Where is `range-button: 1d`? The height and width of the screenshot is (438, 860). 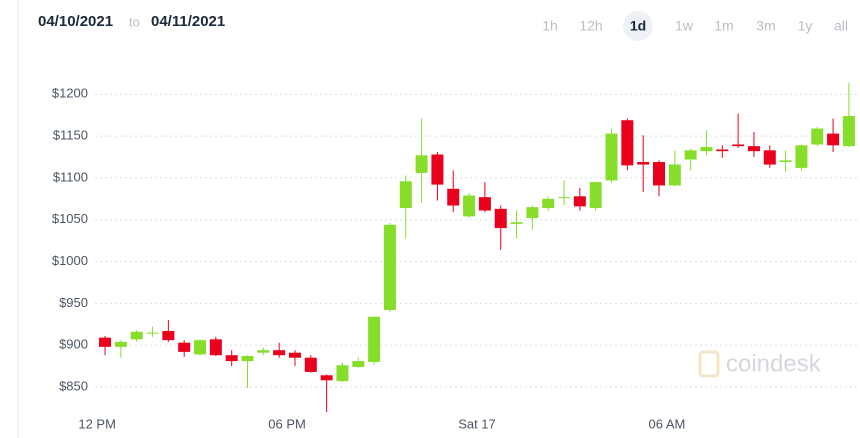 range-button: 1d is located at coordinates (638, 26).